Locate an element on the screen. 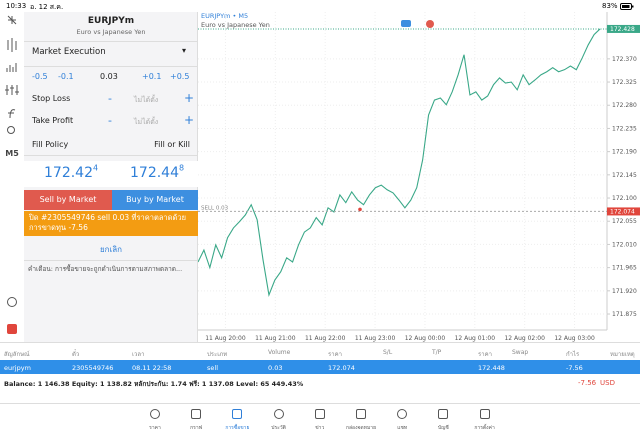 Image resolution: width=640 pixels, height=447 pixels. x-tick-label: 11 Aug 21:00 is located at coordinates (275, 338).